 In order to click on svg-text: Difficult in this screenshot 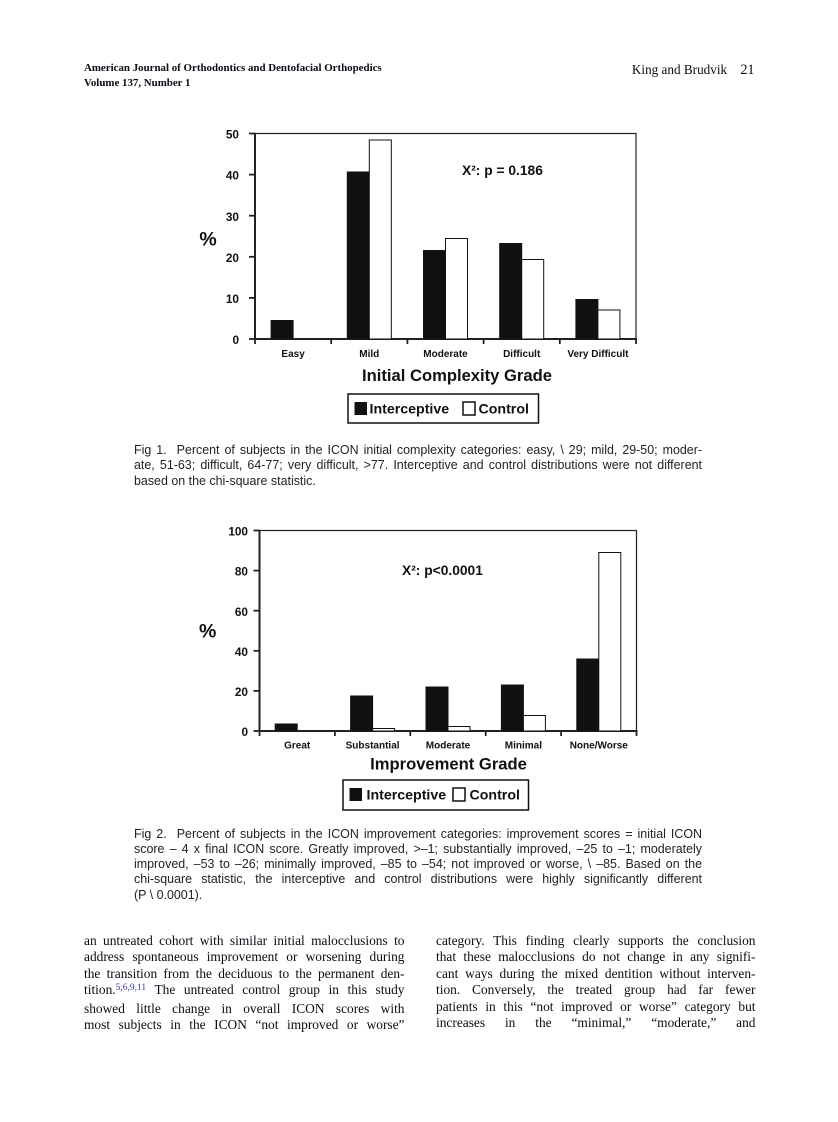, I will do `click(522, 354)`.